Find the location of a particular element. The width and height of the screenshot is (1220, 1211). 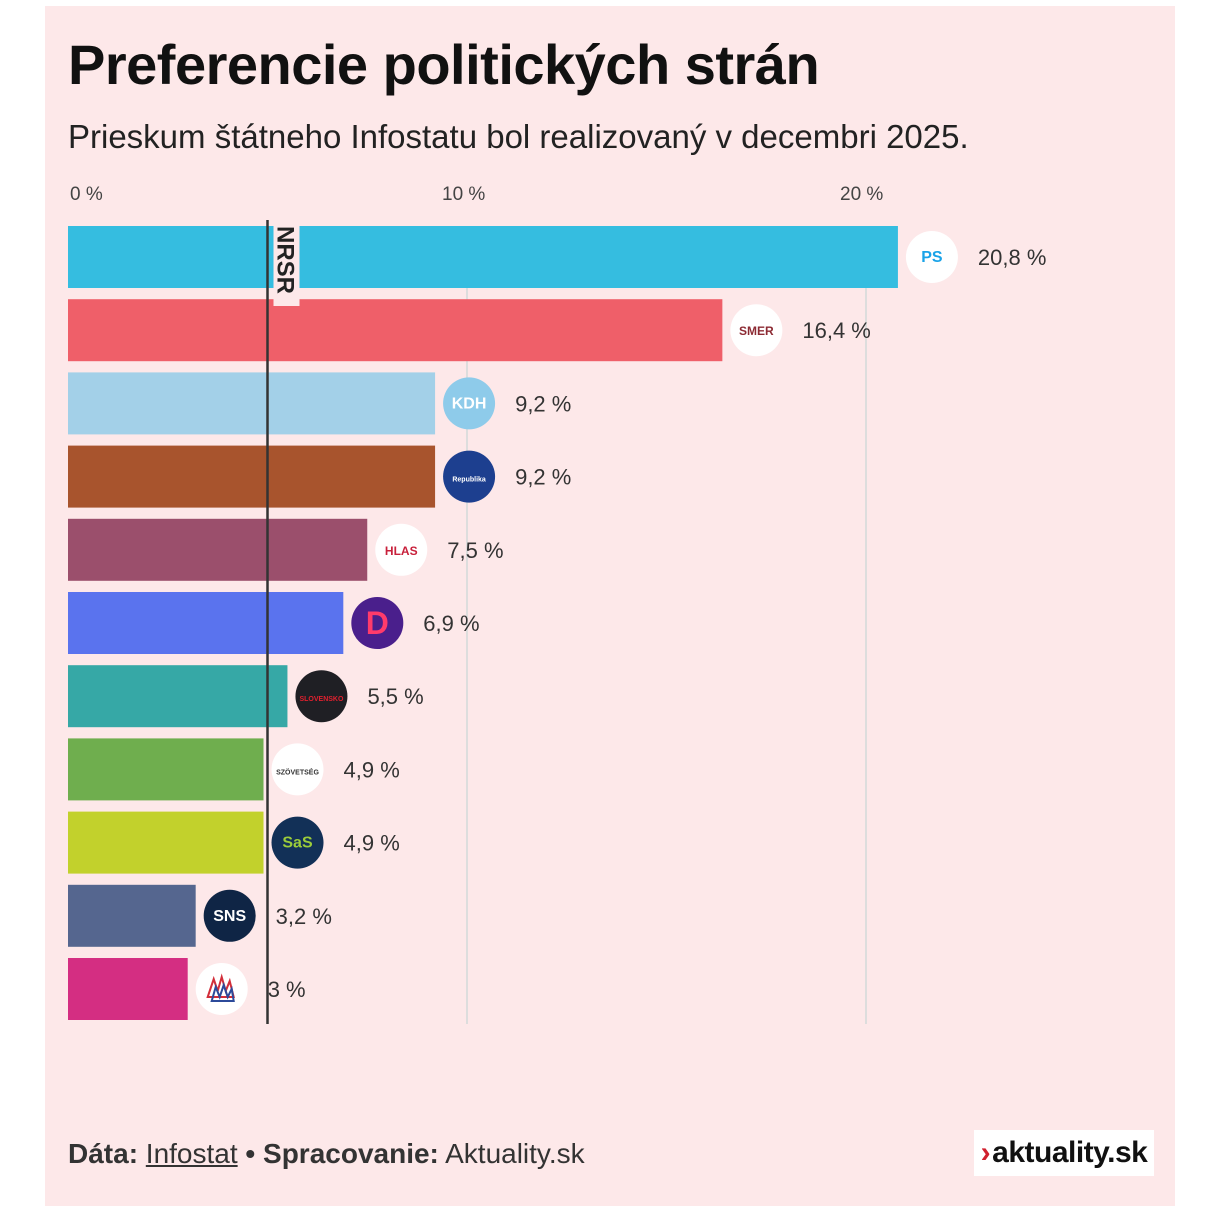

bar-sas is located at coordinates (166, 842).